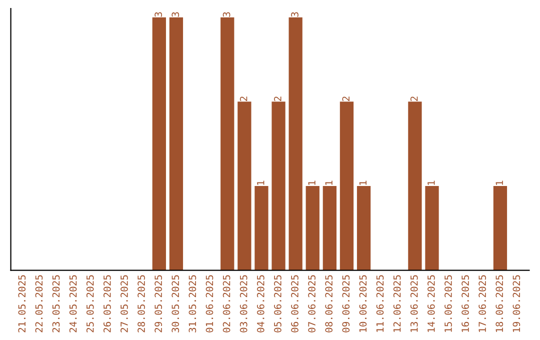 Image resolution: width=540 pixels, height=340 pixels. What do you see at coordinates (278, 303) in the screenshot?
I see `x-tick-label: 05.06.2025` at bounding box center [278, 303].